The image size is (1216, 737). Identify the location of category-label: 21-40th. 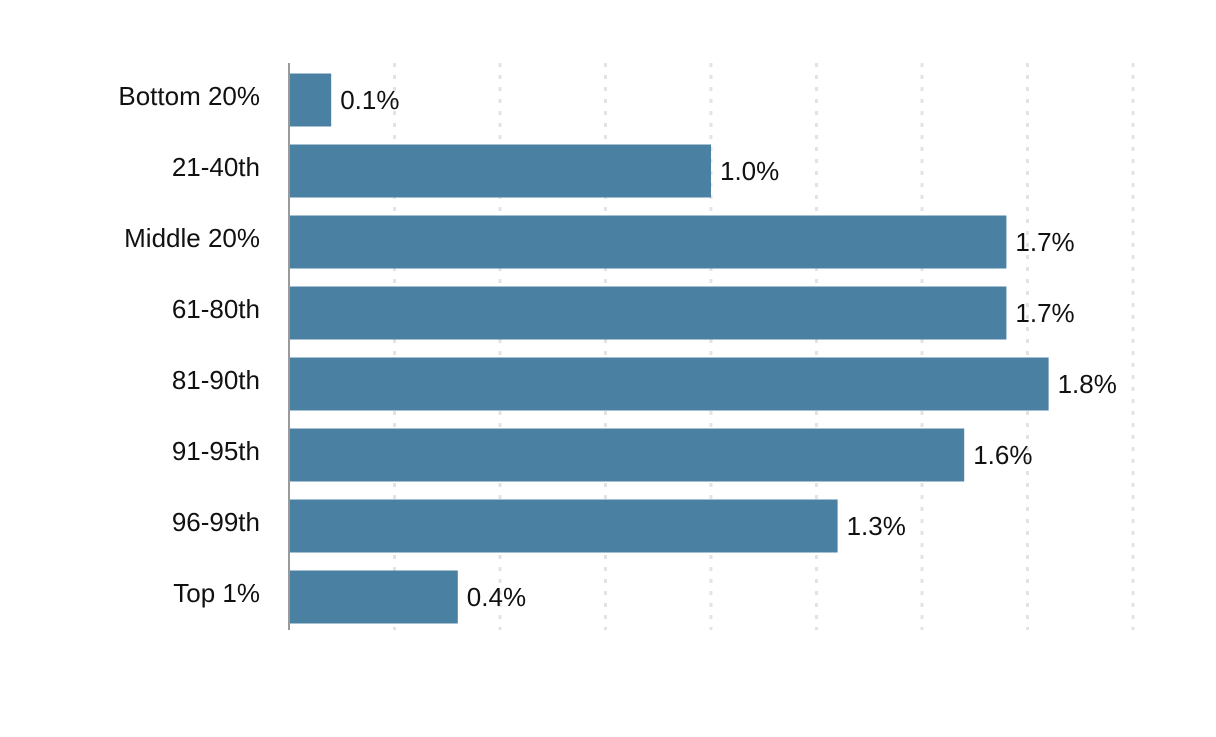
(216, 167).